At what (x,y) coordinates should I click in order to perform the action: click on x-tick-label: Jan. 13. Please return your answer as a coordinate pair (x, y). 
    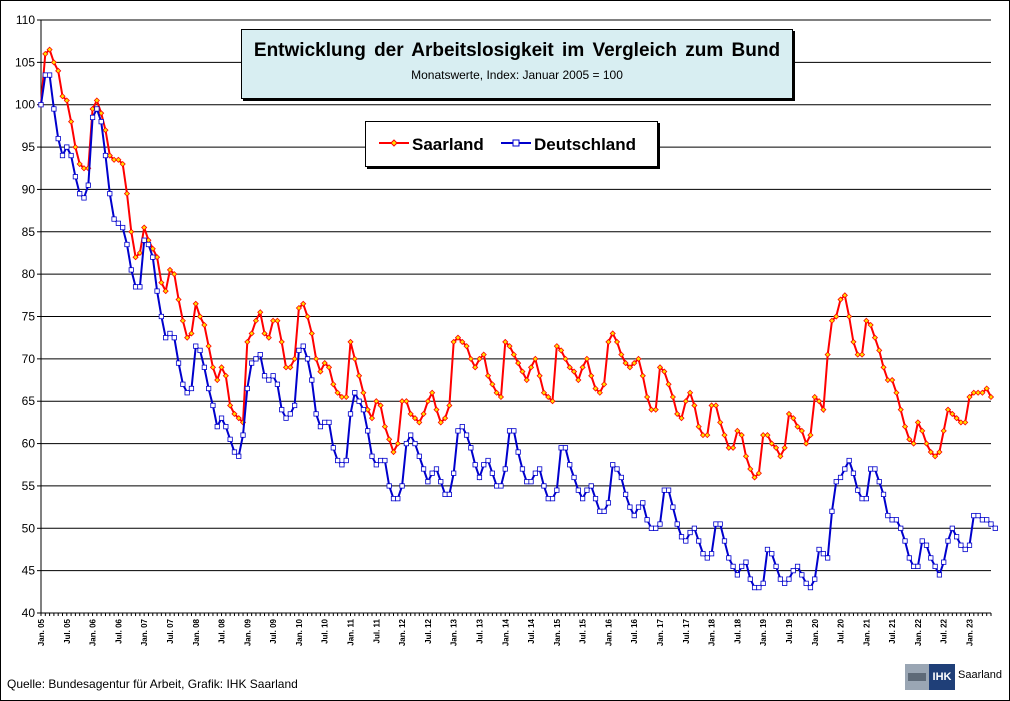
    Looking at the image, I should click on (454, 632).